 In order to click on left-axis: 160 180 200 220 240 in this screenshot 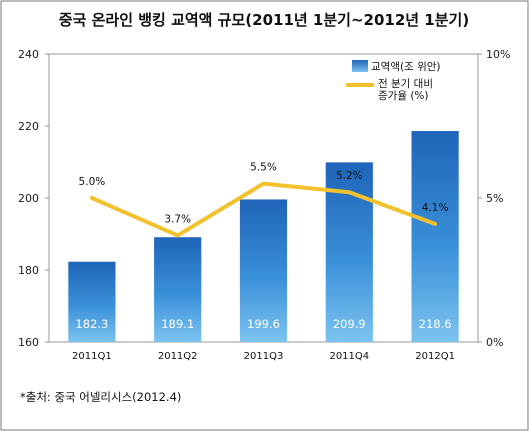, I will do `click(33, 198)`.